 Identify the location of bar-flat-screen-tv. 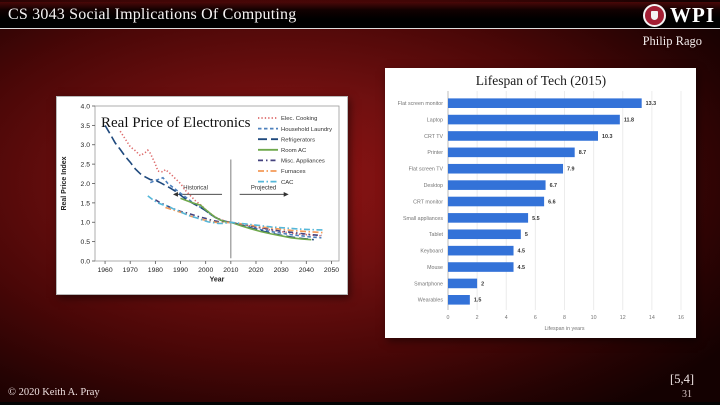
(506, 168).